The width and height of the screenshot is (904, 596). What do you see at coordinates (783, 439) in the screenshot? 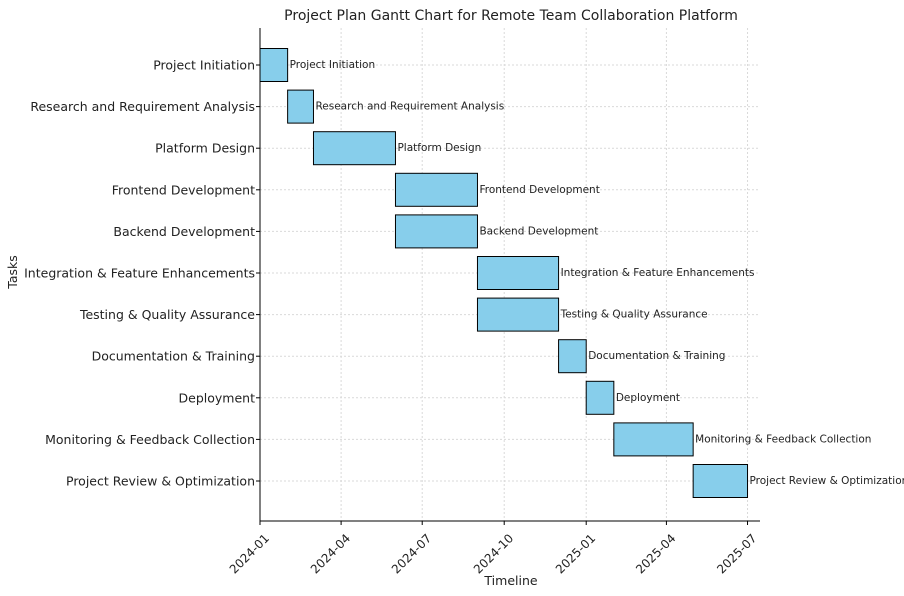
I see `task-bar-label: Monitoring & Feedback Collection` at bounding box center [783, 439].